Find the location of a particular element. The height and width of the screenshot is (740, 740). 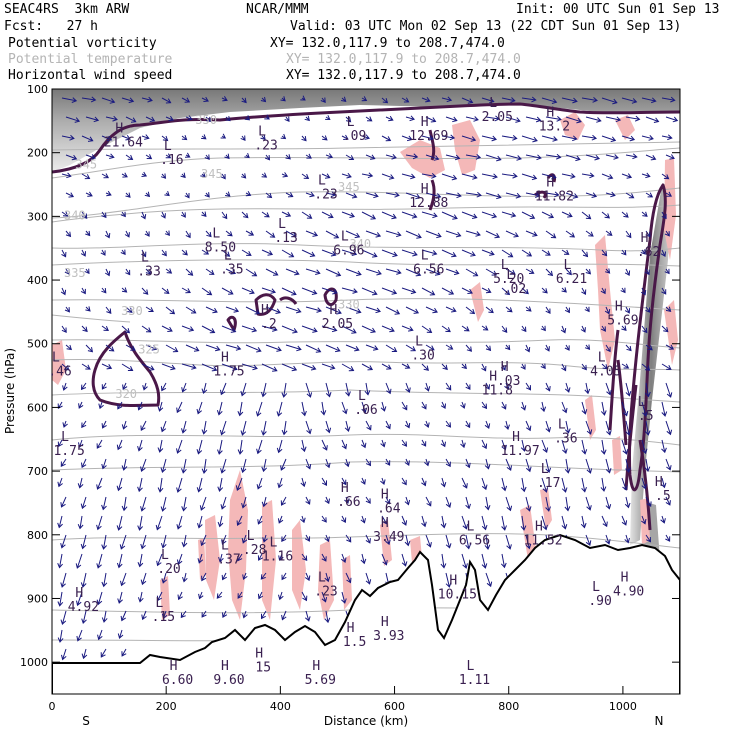

extremum-value: .36 is located at coordinates (565, 438).